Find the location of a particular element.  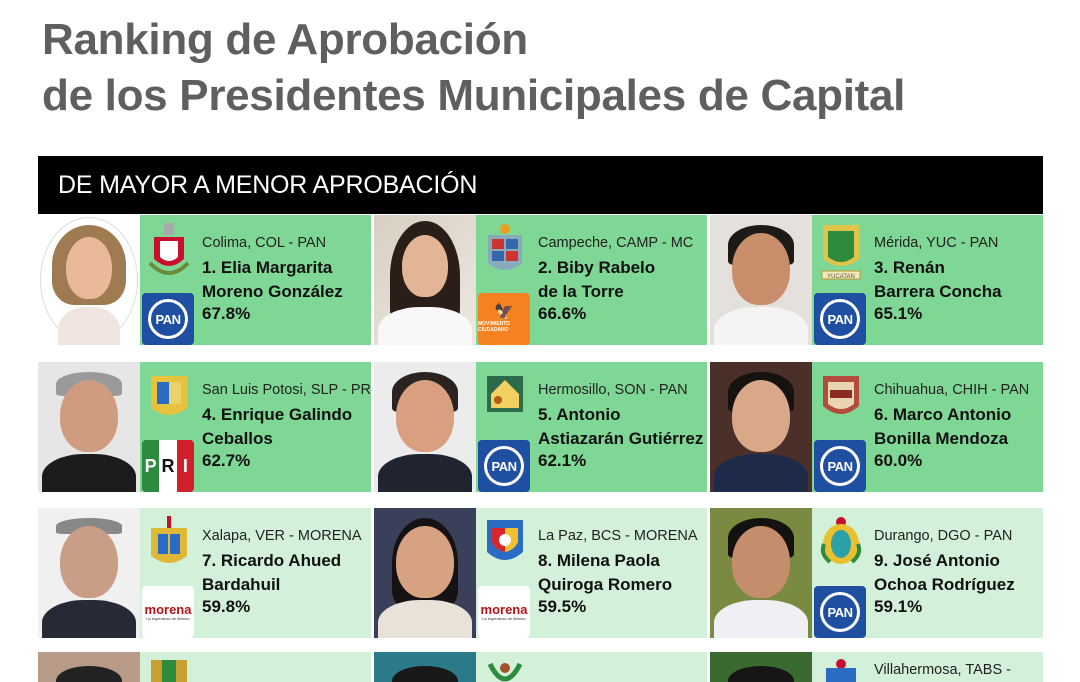

approval-value: 62.1% is located at coordinates (562, 460).